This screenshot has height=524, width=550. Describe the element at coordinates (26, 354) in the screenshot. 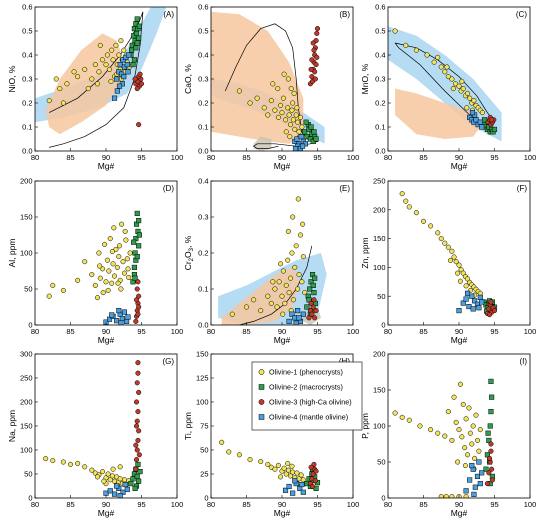

I see `y-tick-label: 300` at that location.